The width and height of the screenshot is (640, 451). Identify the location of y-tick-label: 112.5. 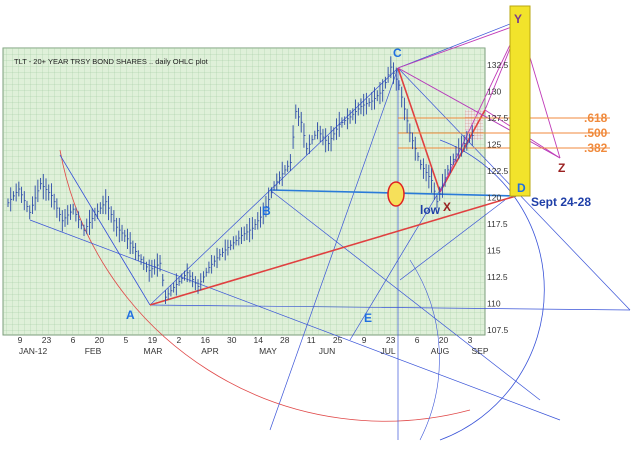
(497, 277).